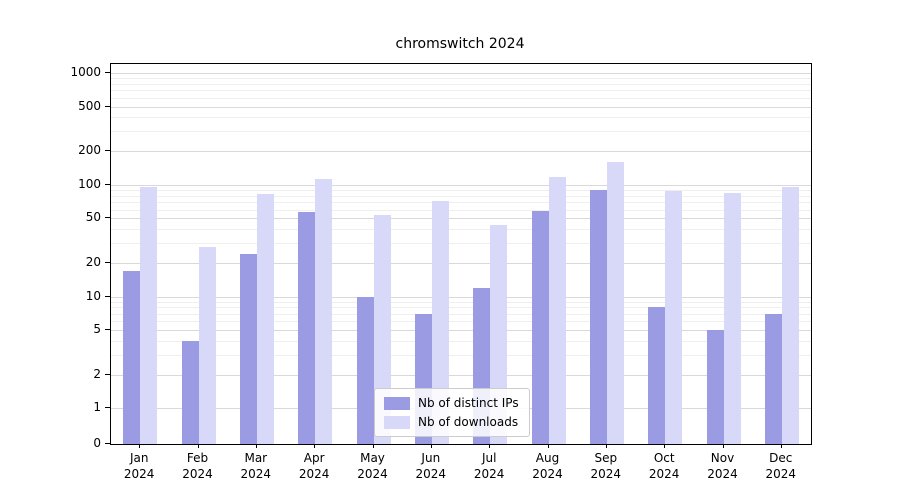  I want to click on x-tick-label: Jun 2024, so click(431, 466).